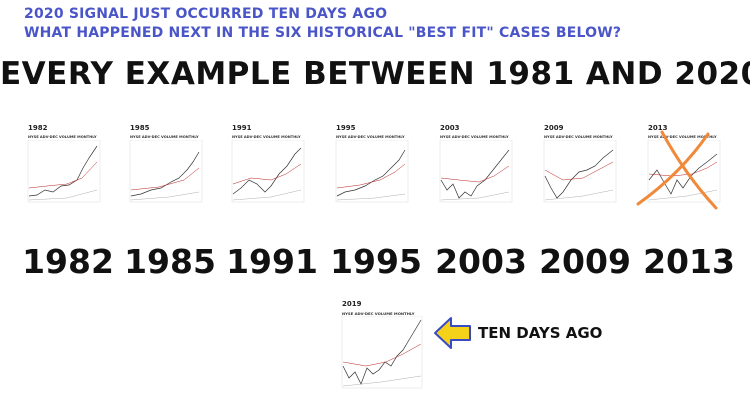  What do you see at coordinates (352, 304) in the screenshot?
I see `thumbnail-year: 2019` at bounding box center [352, 304].